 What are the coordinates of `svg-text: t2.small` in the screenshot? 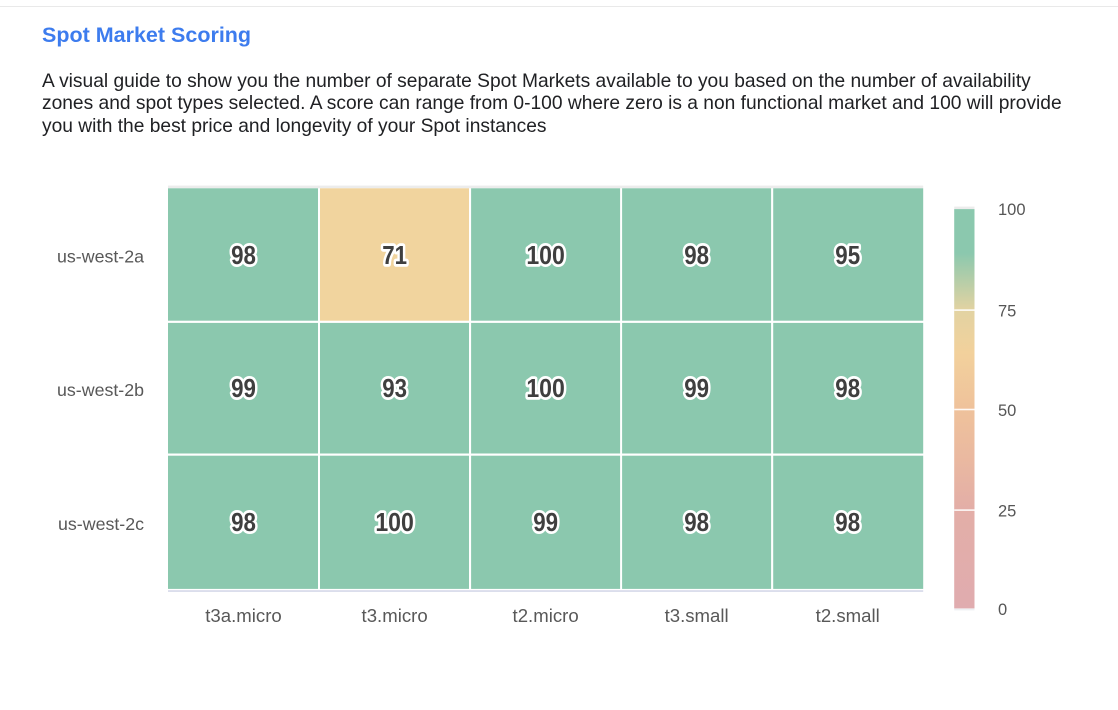 It's located at (848, 615).